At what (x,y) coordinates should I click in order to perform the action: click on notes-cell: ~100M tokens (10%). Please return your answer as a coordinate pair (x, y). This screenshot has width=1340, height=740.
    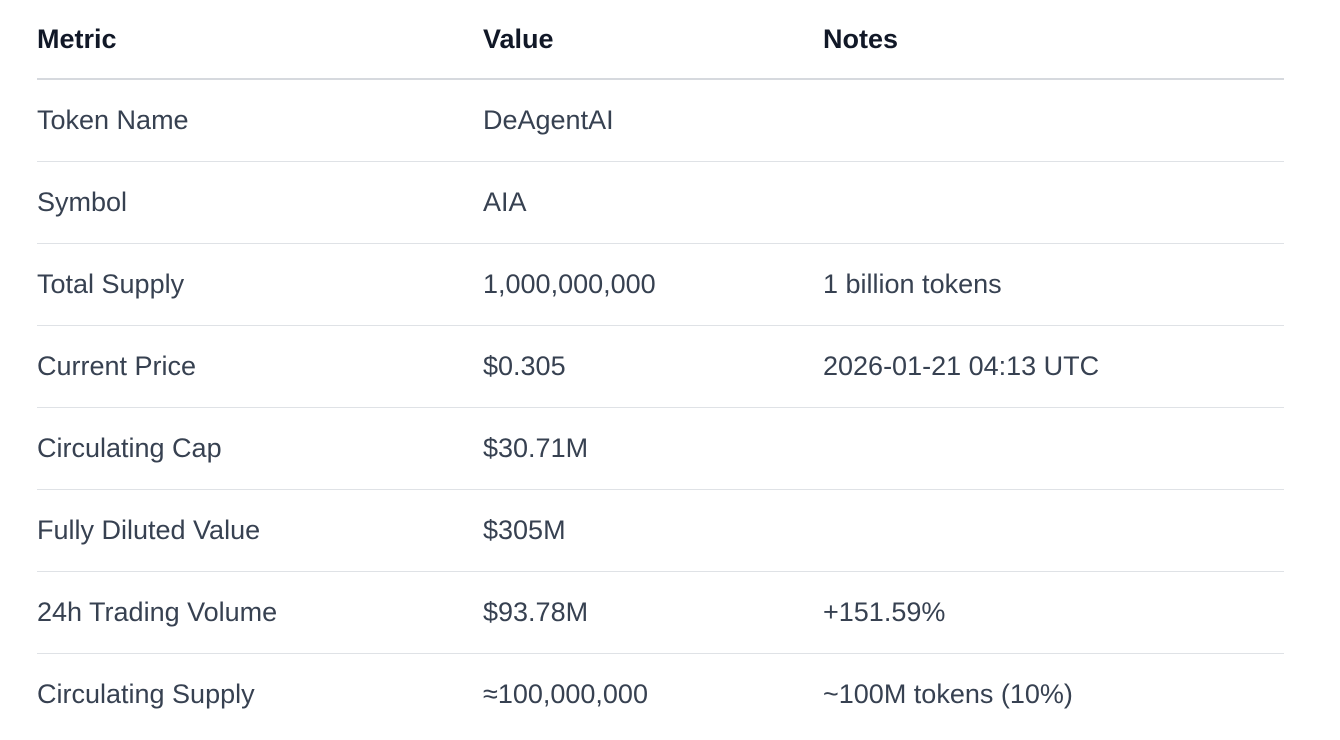
    Looking at the image, I should click on (948, 694).